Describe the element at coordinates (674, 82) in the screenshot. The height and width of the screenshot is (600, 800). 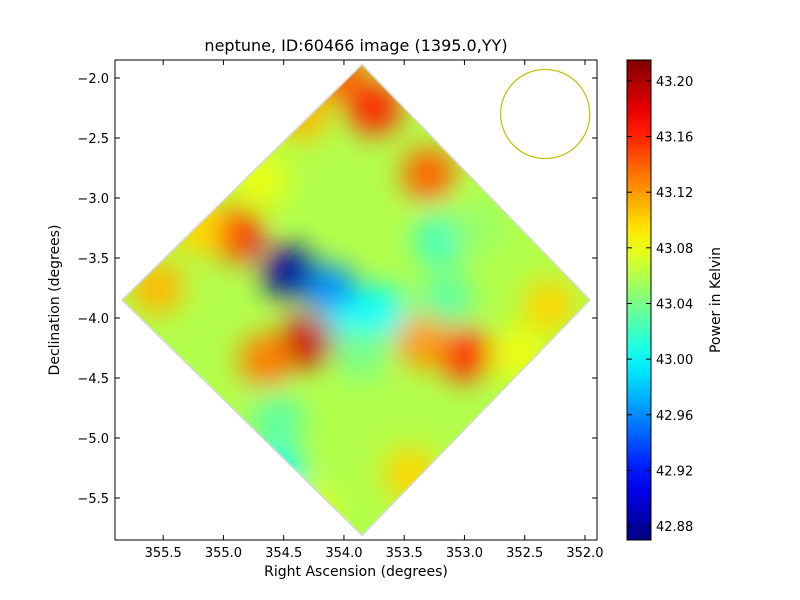
I see `colorbar-tick-label: 43.20` at that location.